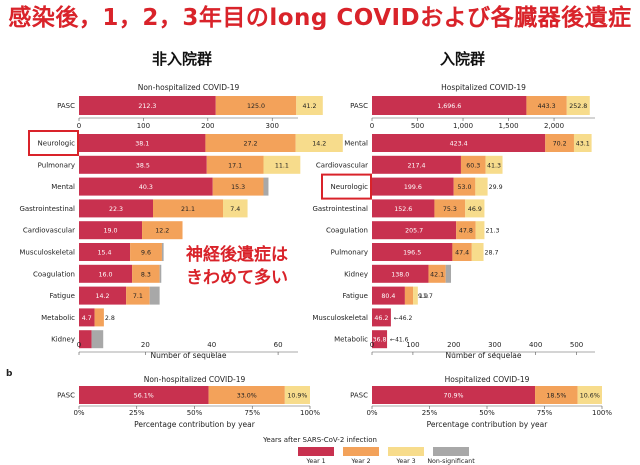 The width and height of the screenshot is (640, 465). I want to click on panel-4-row-gastrointestinal-value-y3: 46.9, so click(475, 209).